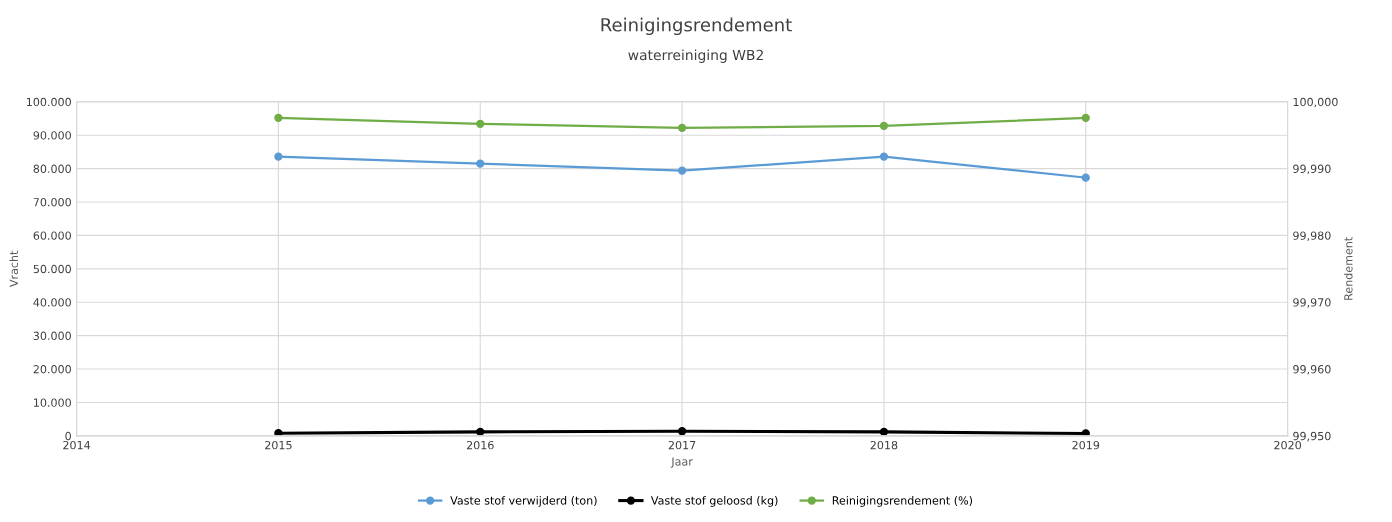 The height and width of the screenshot is (522, 1392). What do you see at coordinates (278, 445) in the screenshot?
I see `x-tick-label: 2015` at bounding box center [278, 445].